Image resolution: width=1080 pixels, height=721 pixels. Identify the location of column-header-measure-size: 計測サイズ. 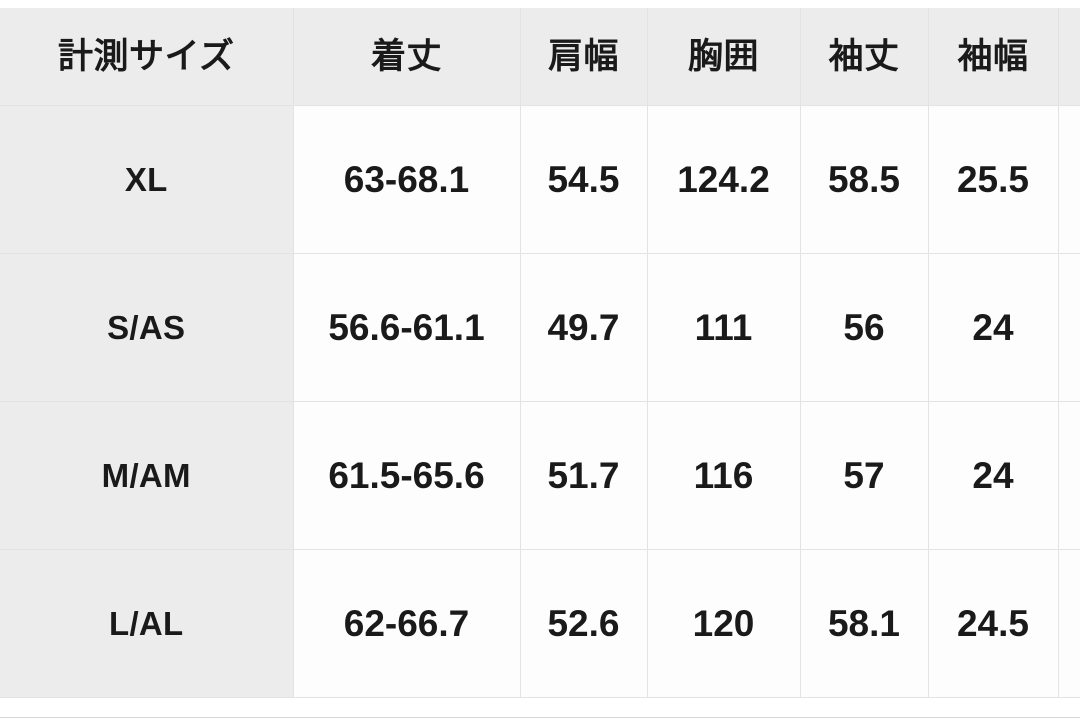
(147, 57).